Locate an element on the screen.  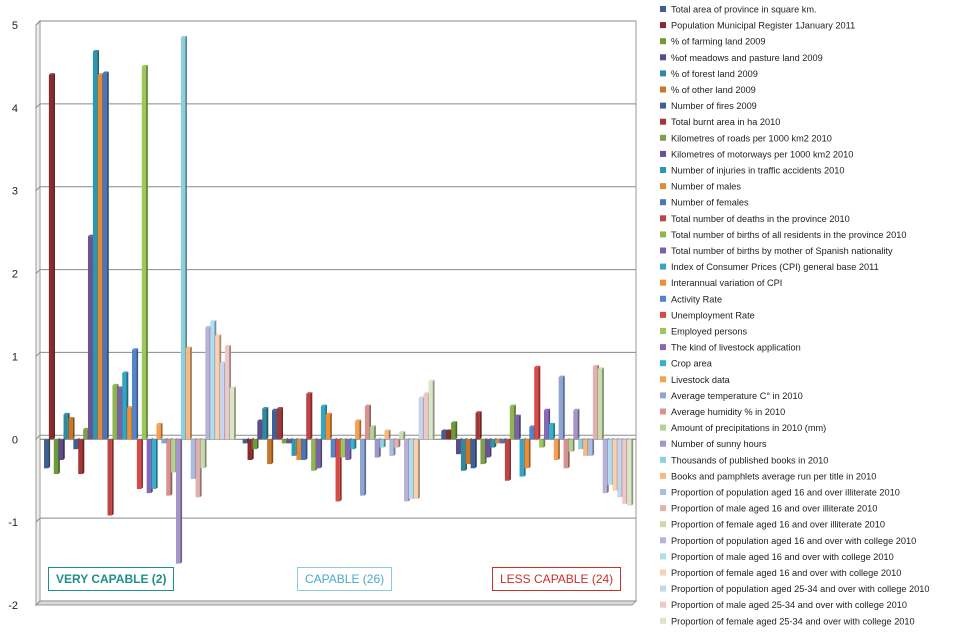
legend-item: Average humidity % in 2010 is located at coordinates (722, 412).